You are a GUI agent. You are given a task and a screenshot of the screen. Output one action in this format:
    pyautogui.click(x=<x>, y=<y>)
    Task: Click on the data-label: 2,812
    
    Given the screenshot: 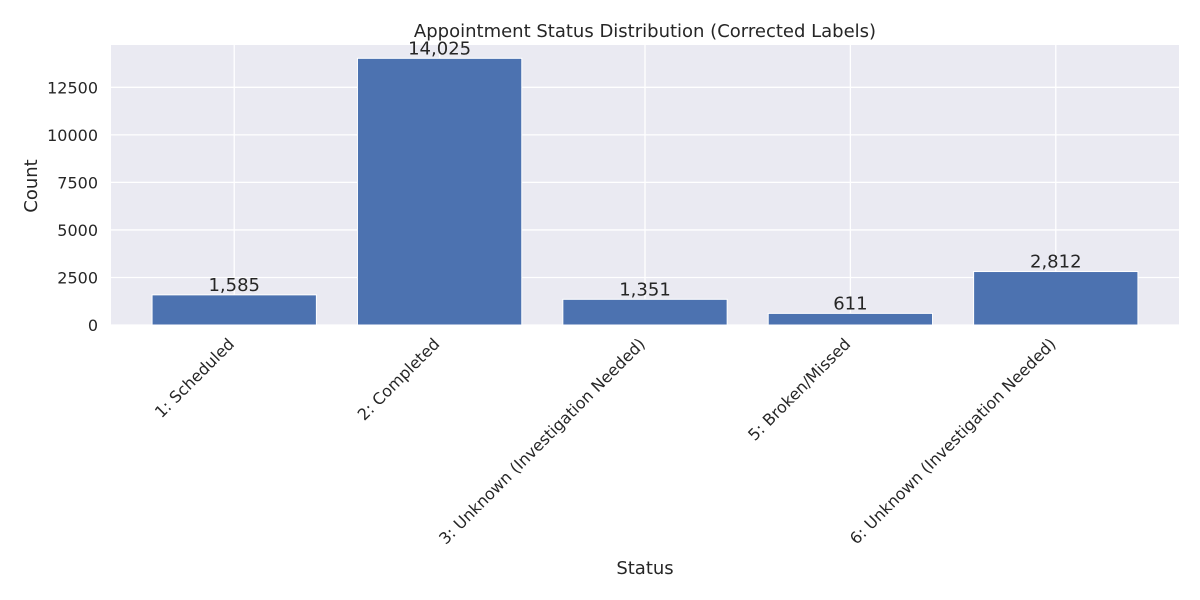 What is the action you would take?
    pyautogui.click(x=1056, y=262)
    